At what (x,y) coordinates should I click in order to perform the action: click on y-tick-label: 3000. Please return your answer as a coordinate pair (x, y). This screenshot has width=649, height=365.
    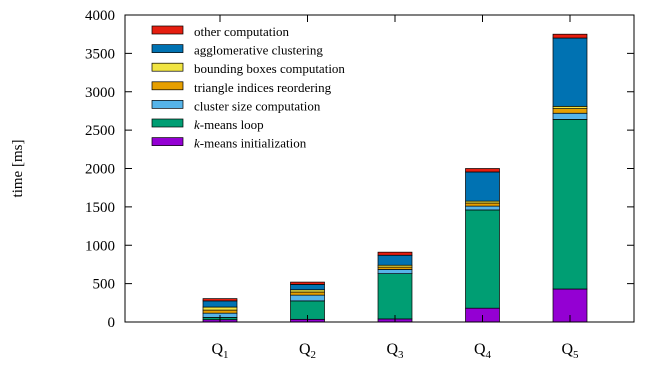
    Looking at the image, I should click on (100, 93).